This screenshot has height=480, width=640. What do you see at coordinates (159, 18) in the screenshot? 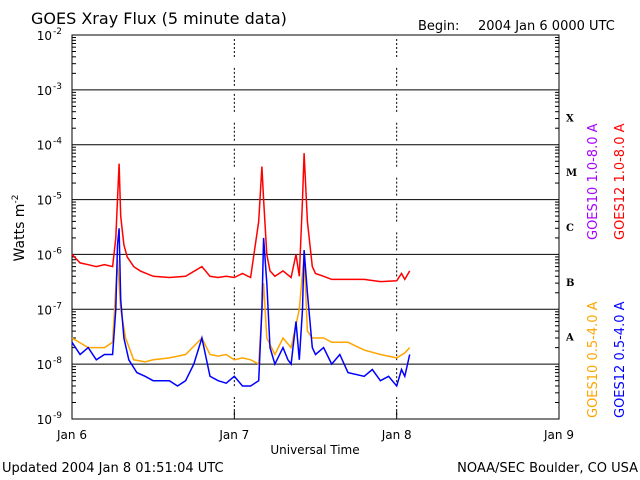
I see `chart-title: GOES Xray Flux (5 minute data)` at bounding box center [159, 18].